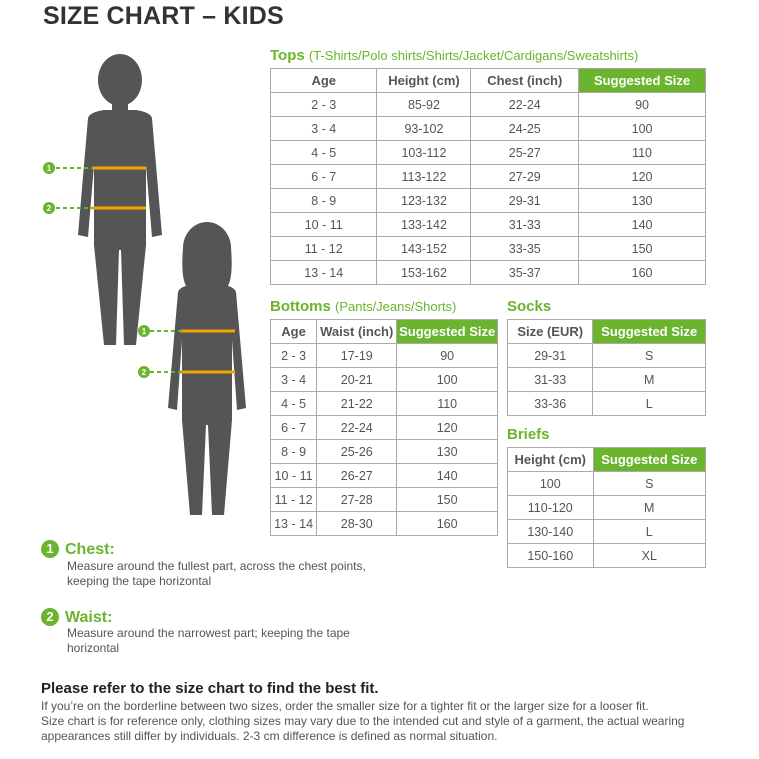  What do you see at coordinates (528, 434) in the screenshot?
I see `briefs-title: Briefs` at bounding box center [528, 434].